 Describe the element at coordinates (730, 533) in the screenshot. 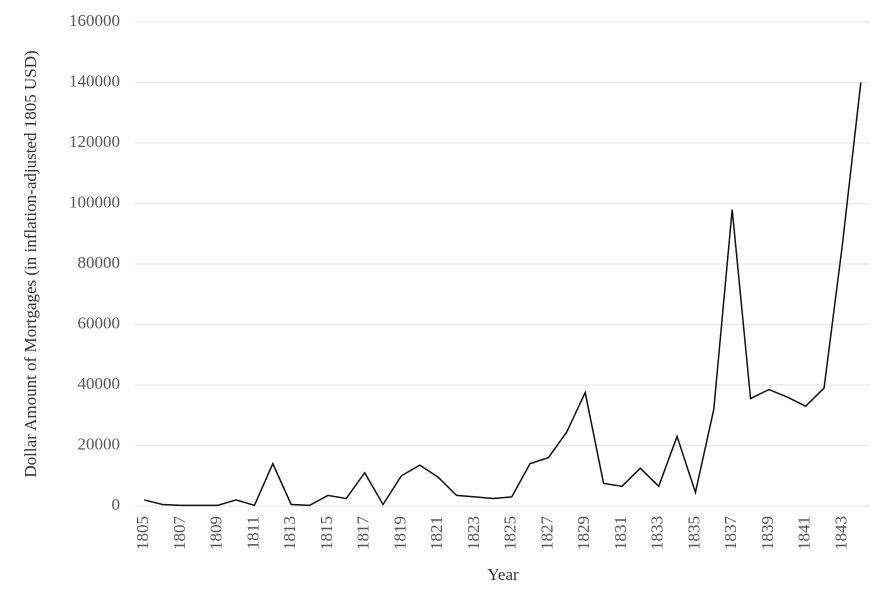

I see `x-tick-label: 1837` at that location.